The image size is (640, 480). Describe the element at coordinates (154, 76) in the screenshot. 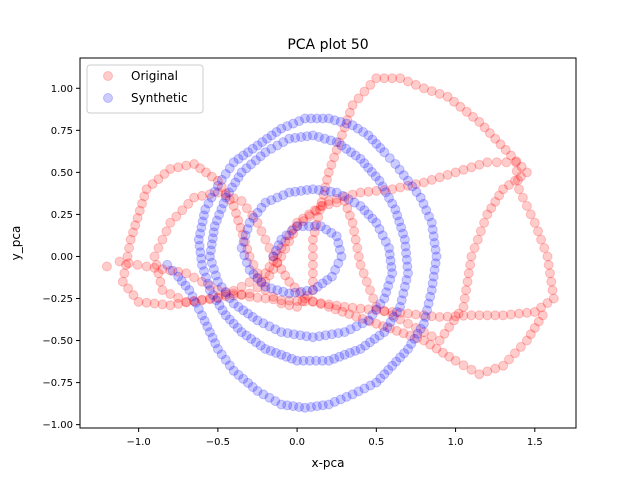

I see `legend-label-original: Original` at that location.